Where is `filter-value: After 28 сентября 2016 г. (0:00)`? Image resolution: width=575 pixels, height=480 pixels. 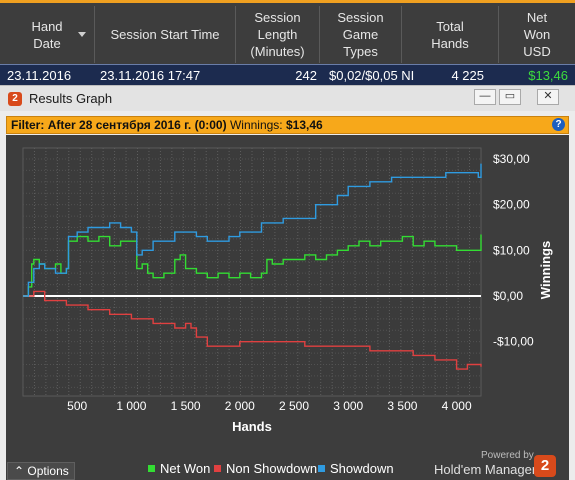
filter-value: After 28 сентября 2016 г. (0:00) is located at coordinates (137, 125).